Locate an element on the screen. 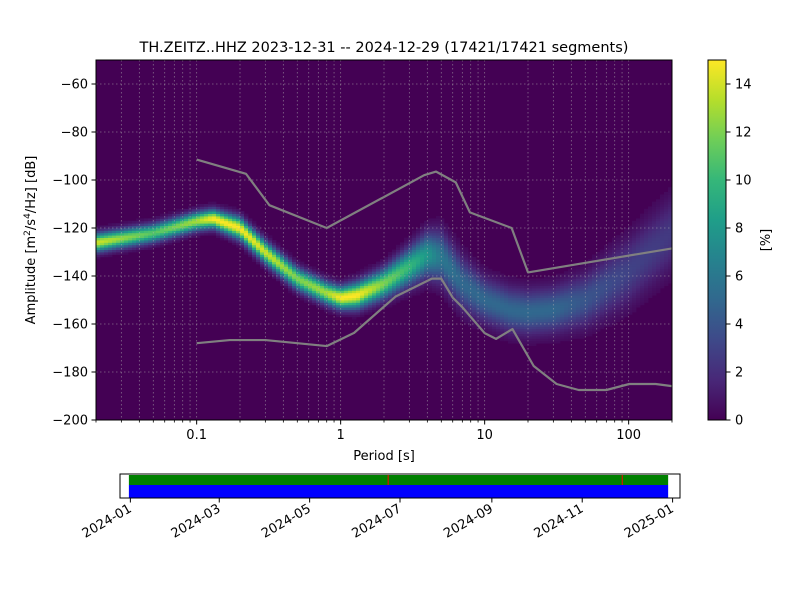 The image size is (800, 600). timeline-tick-label: 2024-09 is located at coordinates (468, 521).